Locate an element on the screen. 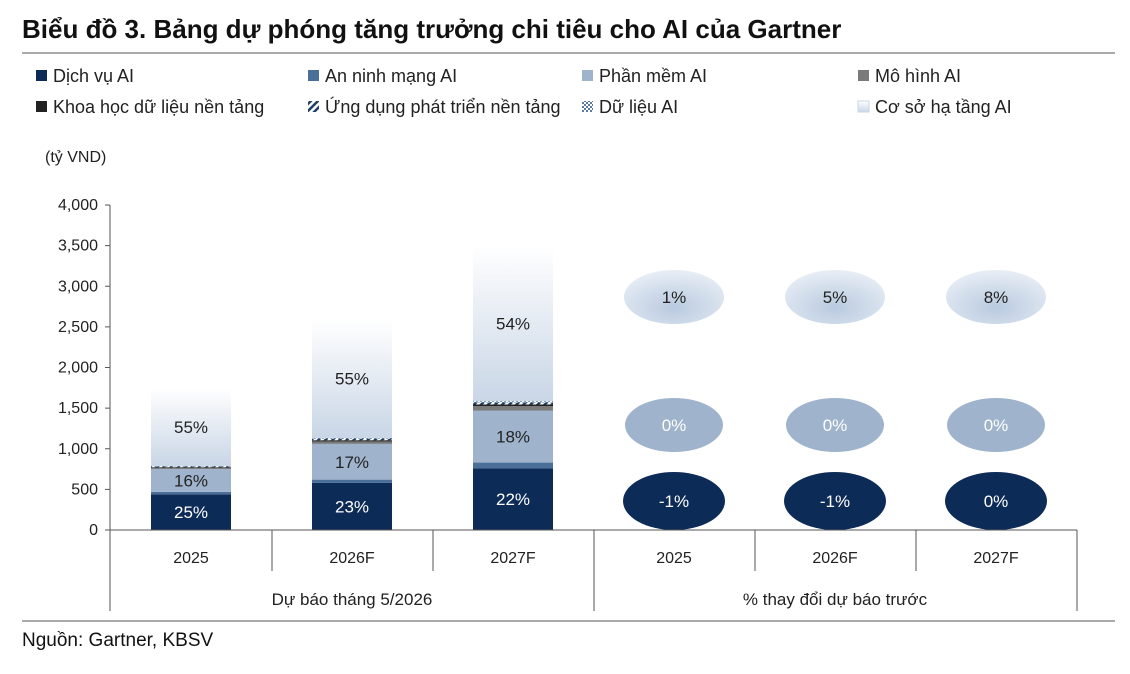 Image resolution: width=1130 pixels, height=674 pixels. legend-label: Khoa học dữ liệu nền tảng is located at coordinates (158, 107).